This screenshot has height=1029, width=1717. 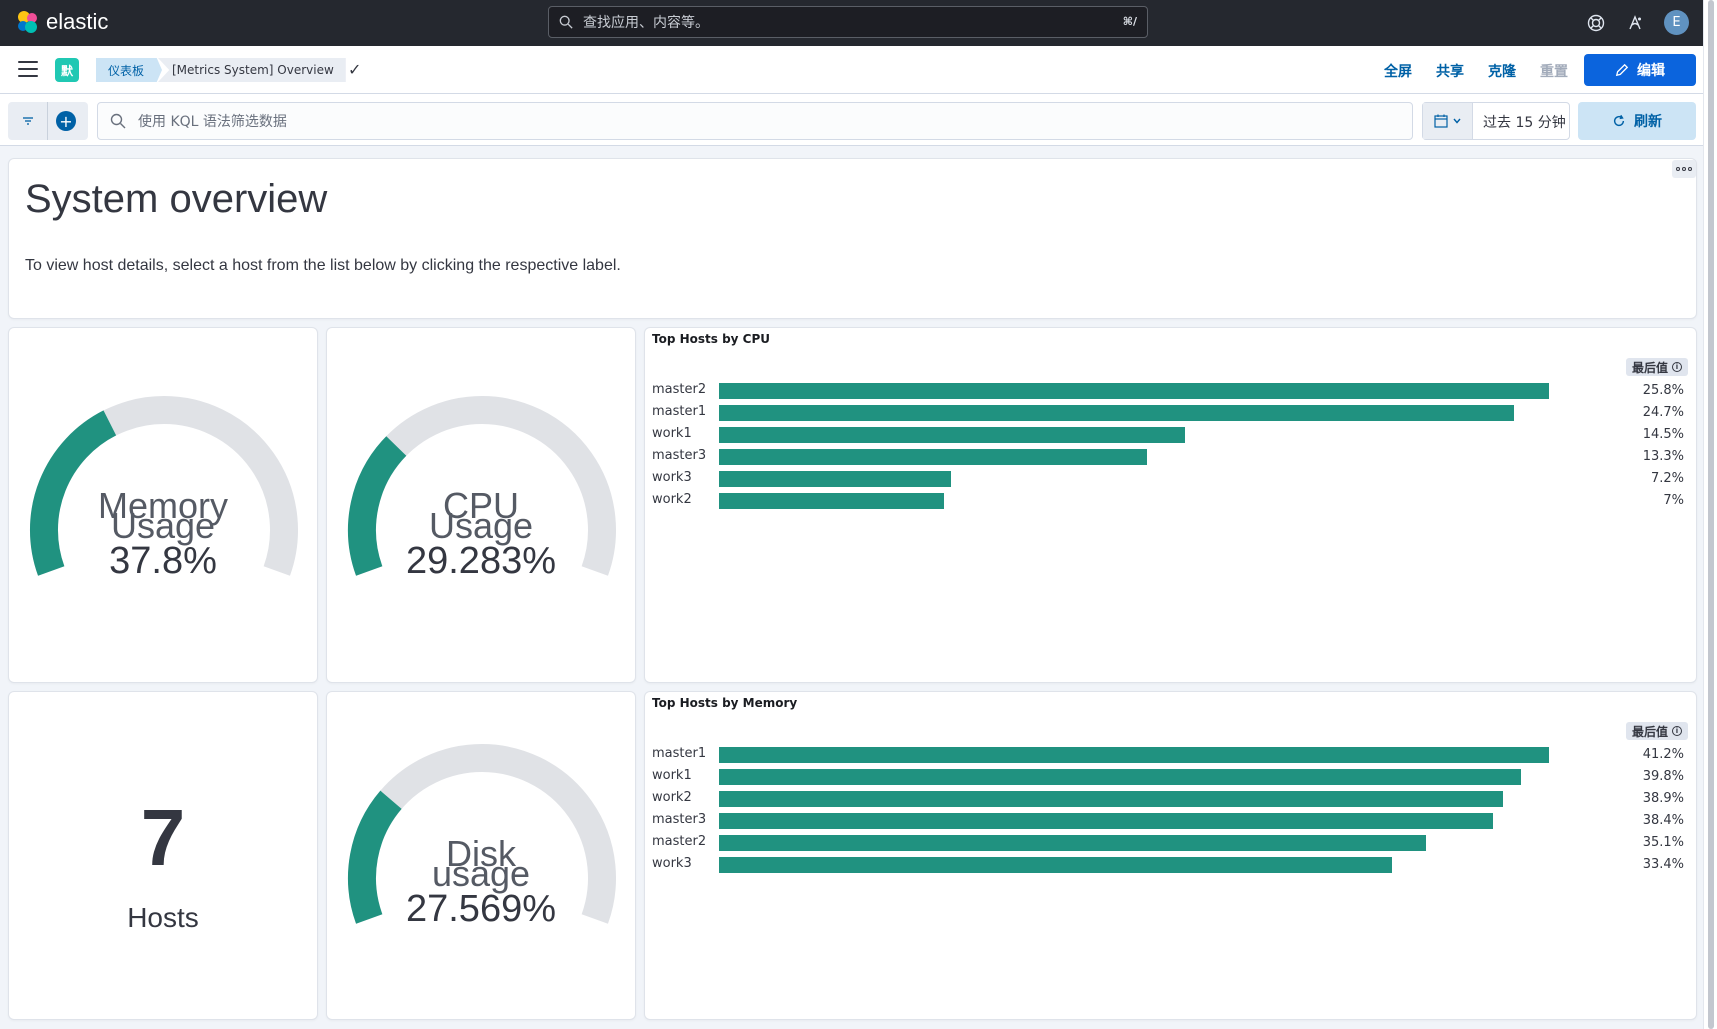 I want to click on bar-row-work1: work1 39.8%, so click(x=1170, y=777).